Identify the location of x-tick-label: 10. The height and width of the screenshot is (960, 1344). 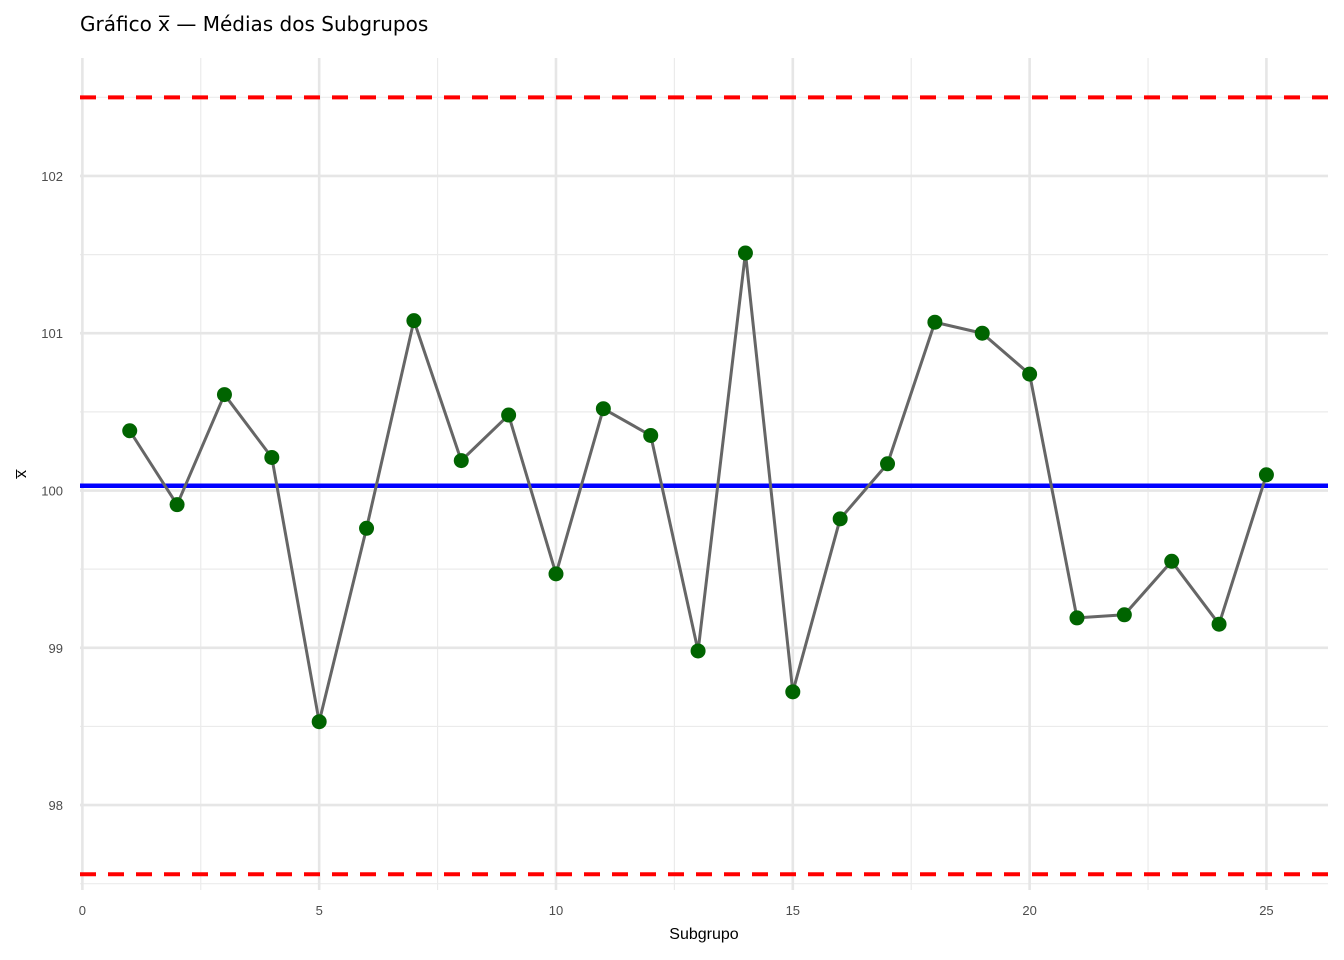
(556, 910).